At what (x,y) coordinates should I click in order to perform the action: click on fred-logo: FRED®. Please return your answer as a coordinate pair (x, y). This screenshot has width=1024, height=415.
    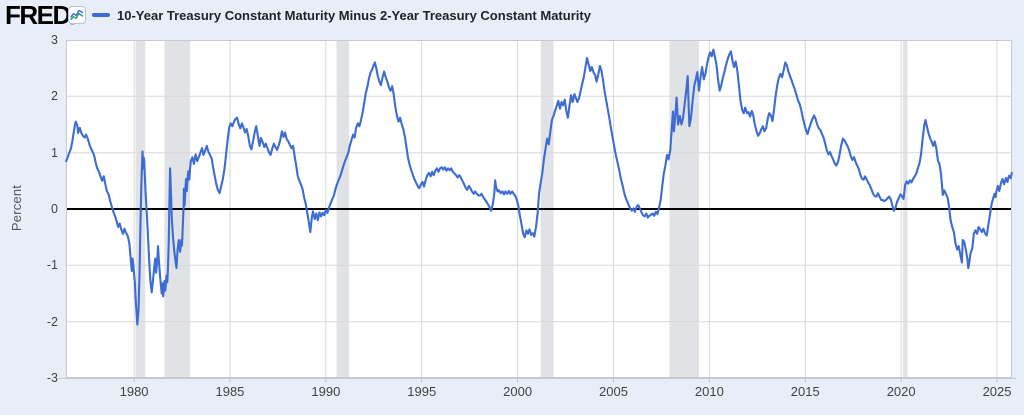
    Looking at the image, I should click on (40, 15).